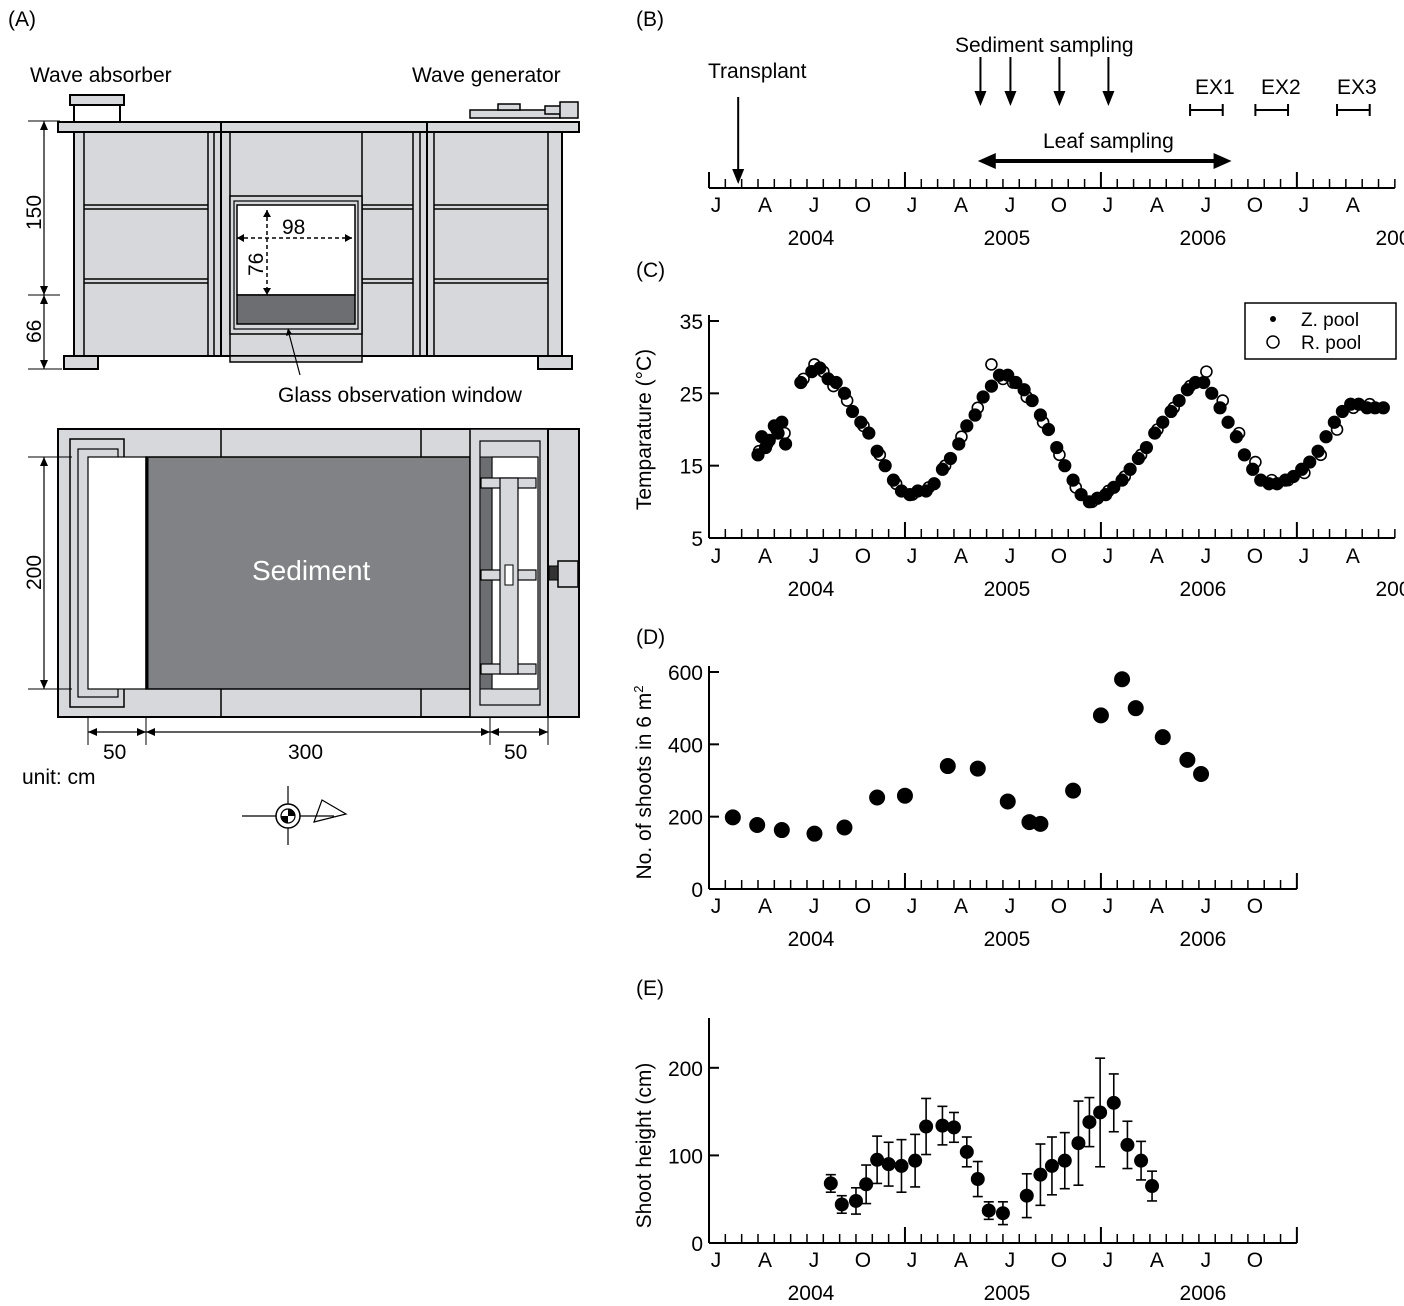  What do you see at coordinates (400, 395) in the screenshot?
I see `glass-window-label: Glass observation window` at bounding box center [400, 395].